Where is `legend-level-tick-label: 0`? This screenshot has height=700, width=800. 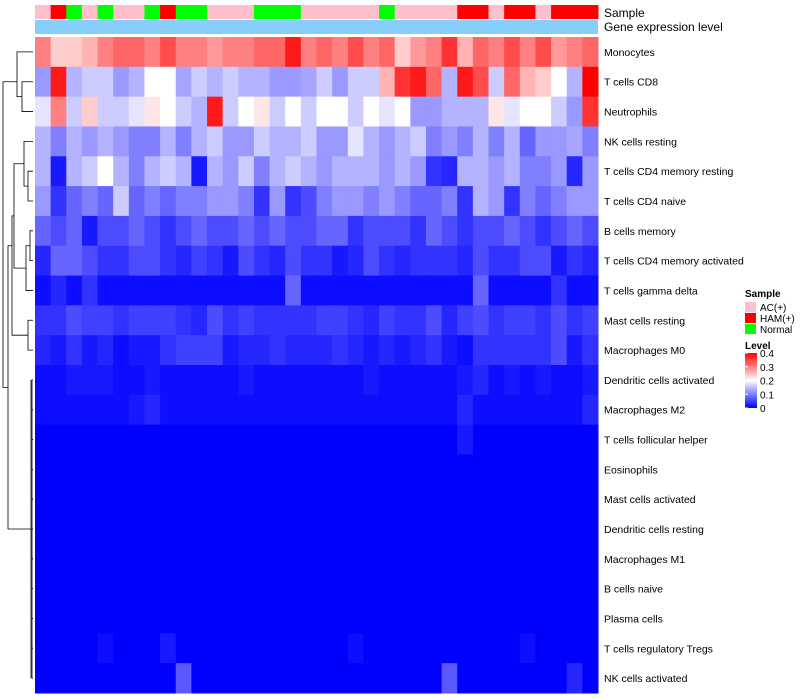 legend-level-tick-label: 0 is located at coordinates (763, 409).